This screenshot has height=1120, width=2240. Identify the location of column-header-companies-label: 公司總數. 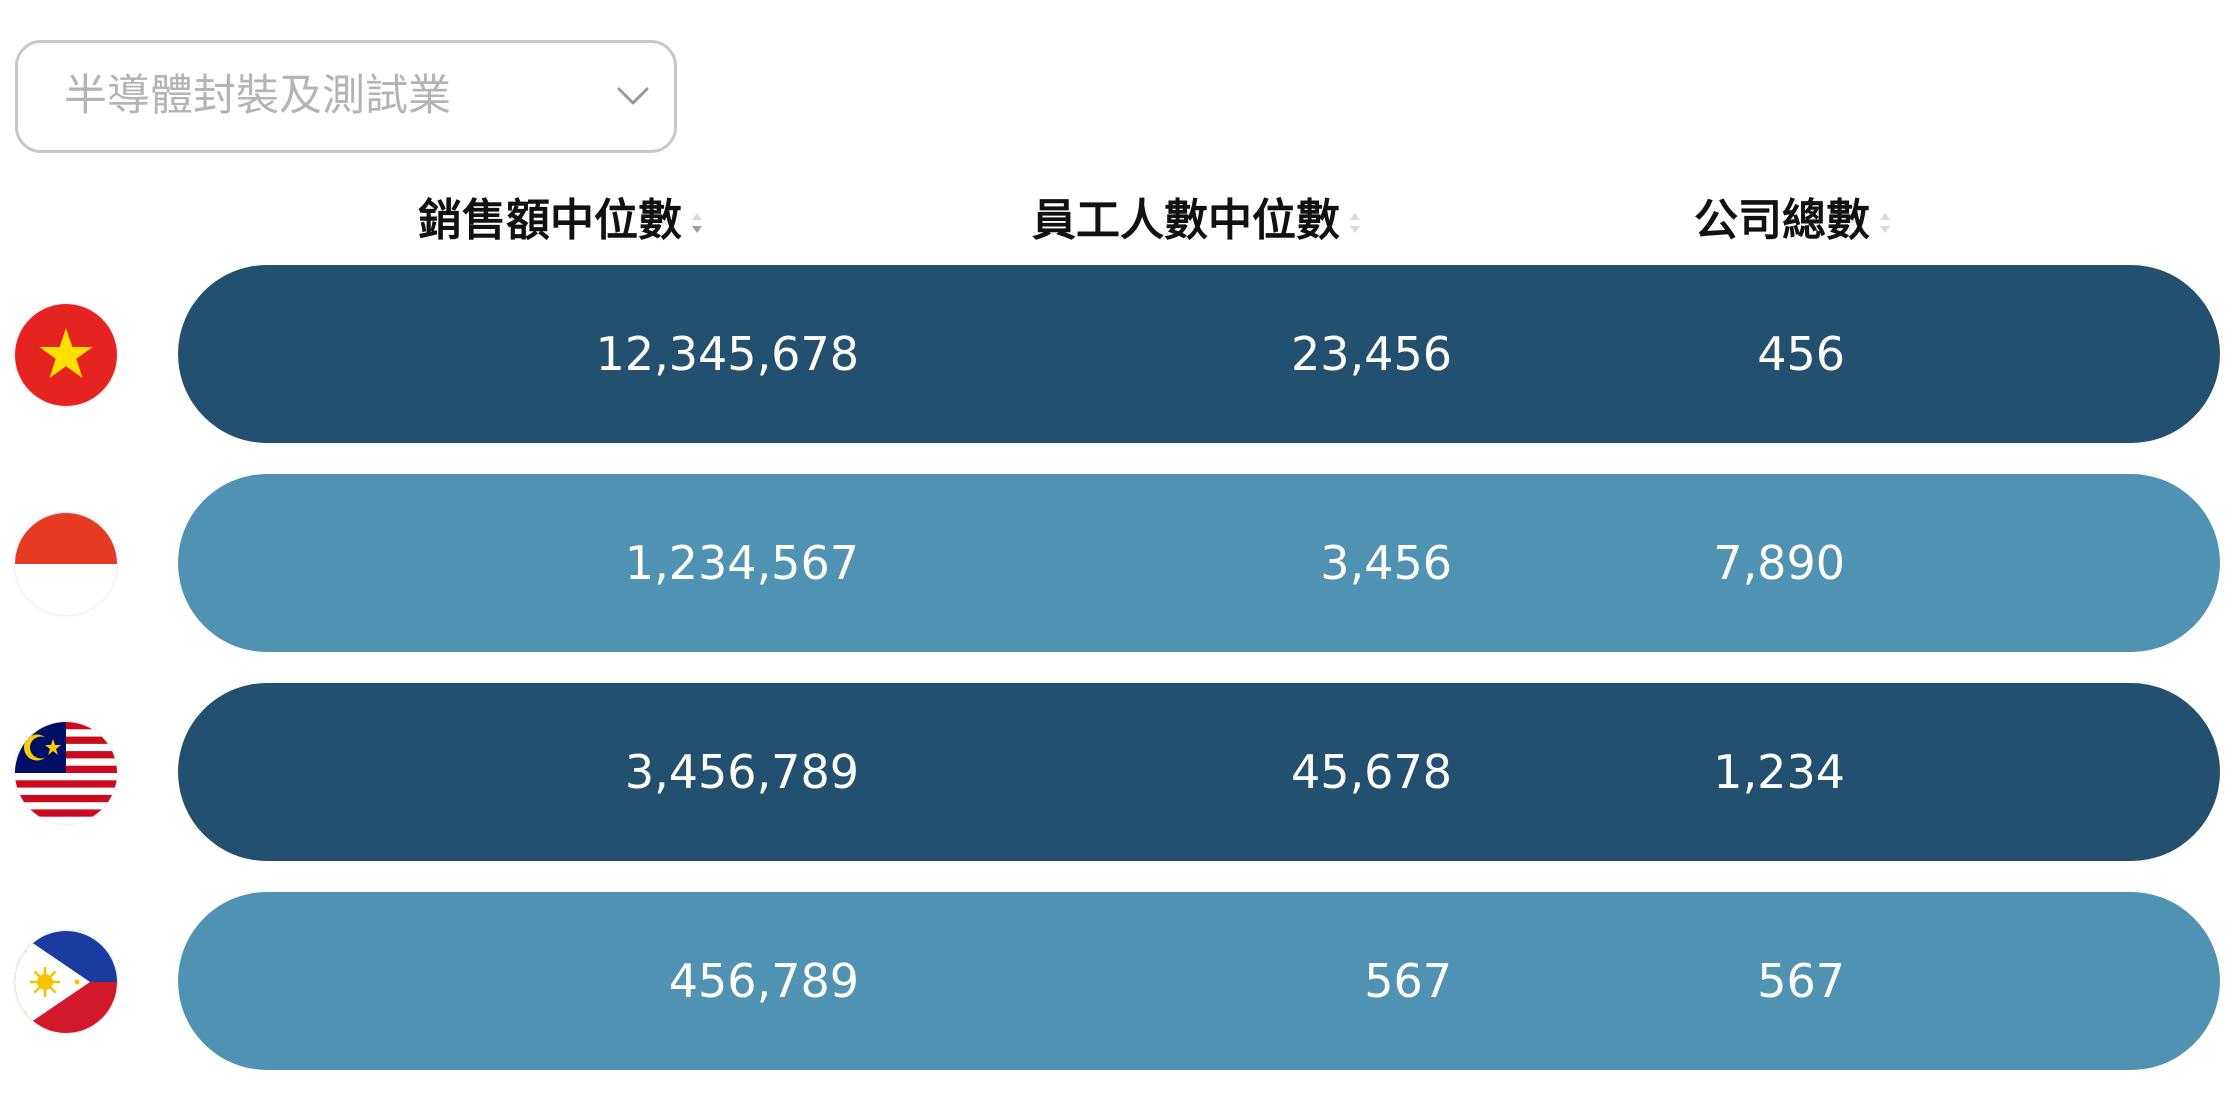
(1782, 220).